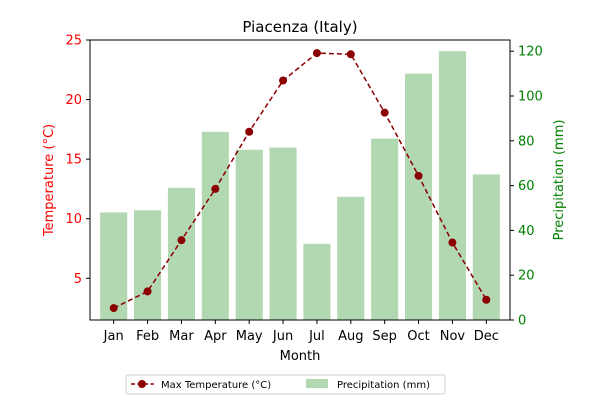 The image size is (600, 400). I want to click on x-tick-label: Jun, so click(282, 336).